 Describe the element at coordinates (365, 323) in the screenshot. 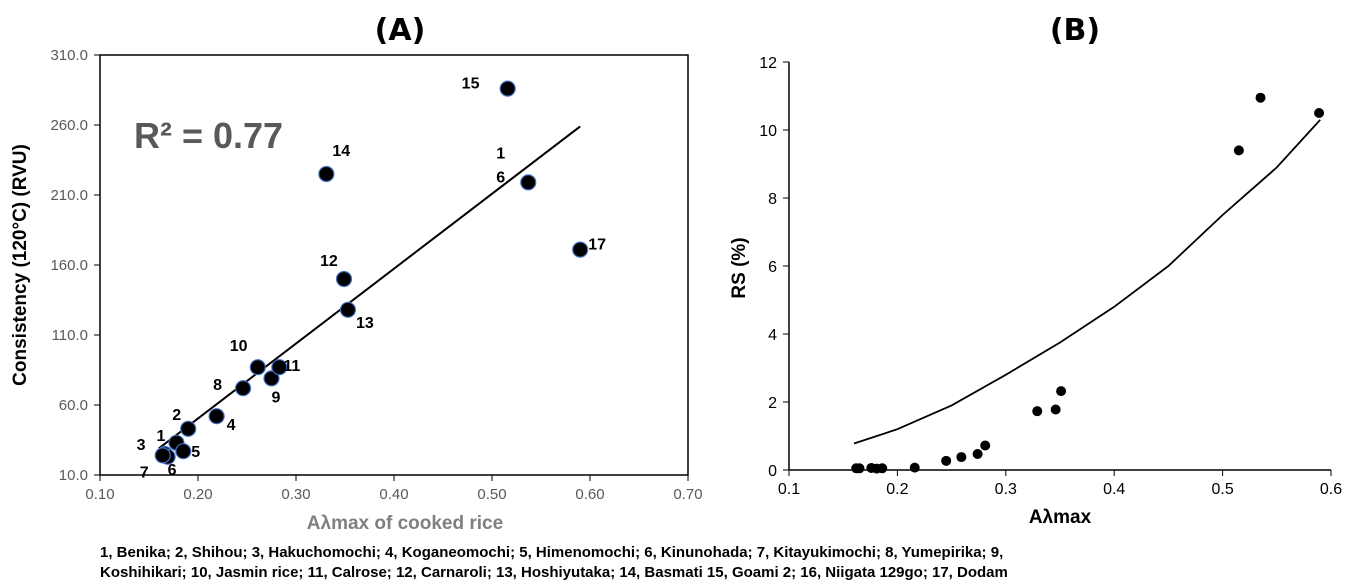

I see `chart-a-point-label: 13` at that location.